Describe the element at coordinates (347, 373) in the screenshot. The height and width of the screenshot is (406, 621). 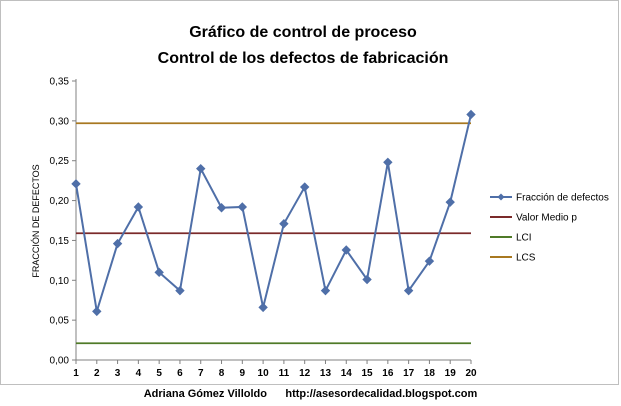
I see `x-tick-label: 14` at that location.